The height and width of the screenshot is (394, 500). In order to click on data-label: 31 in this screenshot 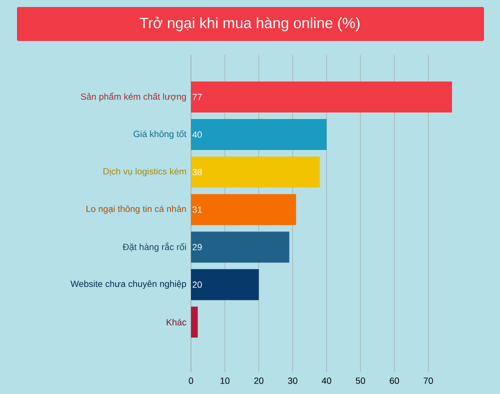, I will do `click(197, 209)`.